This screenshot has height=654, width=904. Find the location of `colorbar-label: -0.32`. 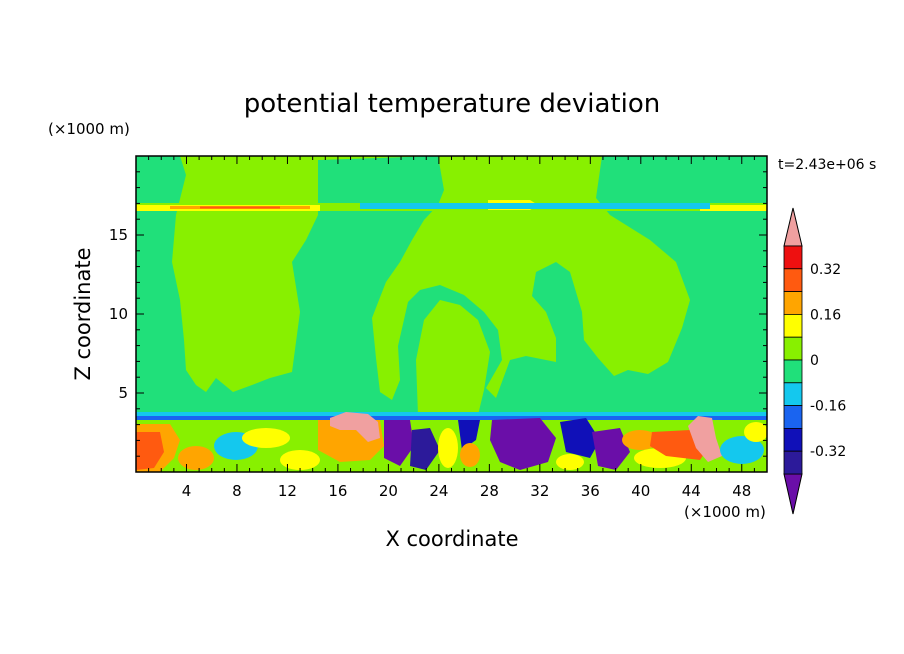

colorbar-label: -0.32 is located at coordinates (828, 452).